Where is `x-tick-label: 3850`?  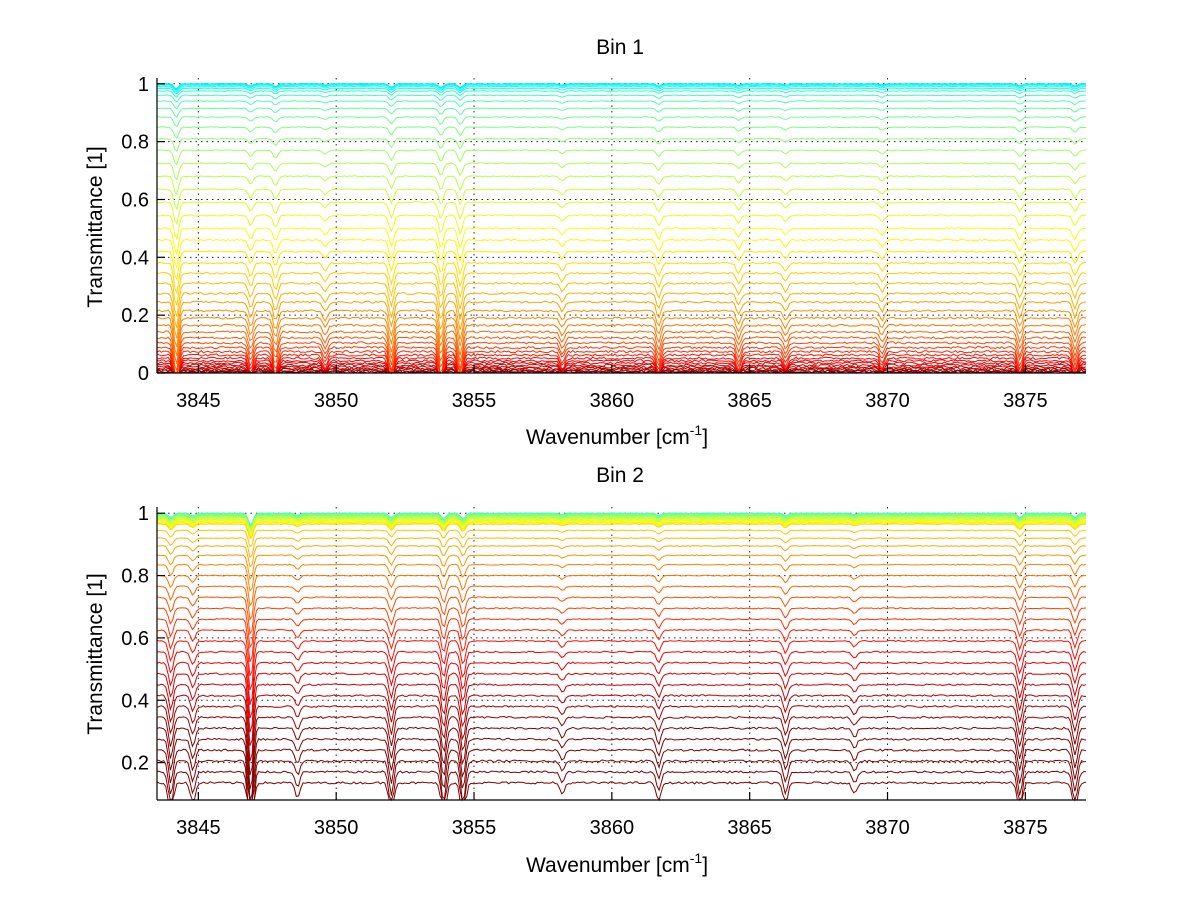
x-tick-label: 3850 is located at coordinates (336, 828).